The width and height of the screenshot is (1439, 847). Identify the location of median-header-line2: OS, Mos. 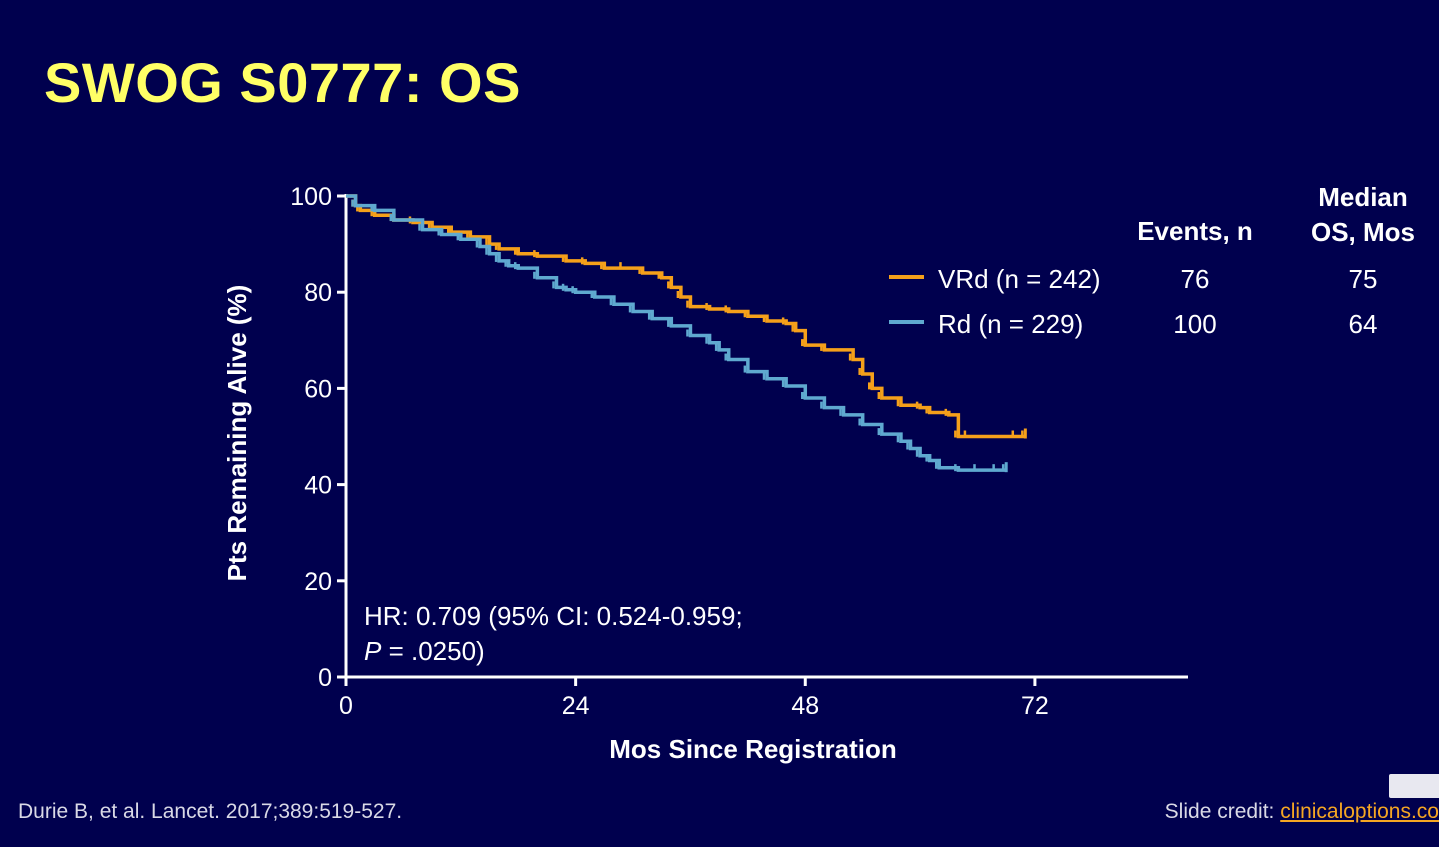
(1363, 232).